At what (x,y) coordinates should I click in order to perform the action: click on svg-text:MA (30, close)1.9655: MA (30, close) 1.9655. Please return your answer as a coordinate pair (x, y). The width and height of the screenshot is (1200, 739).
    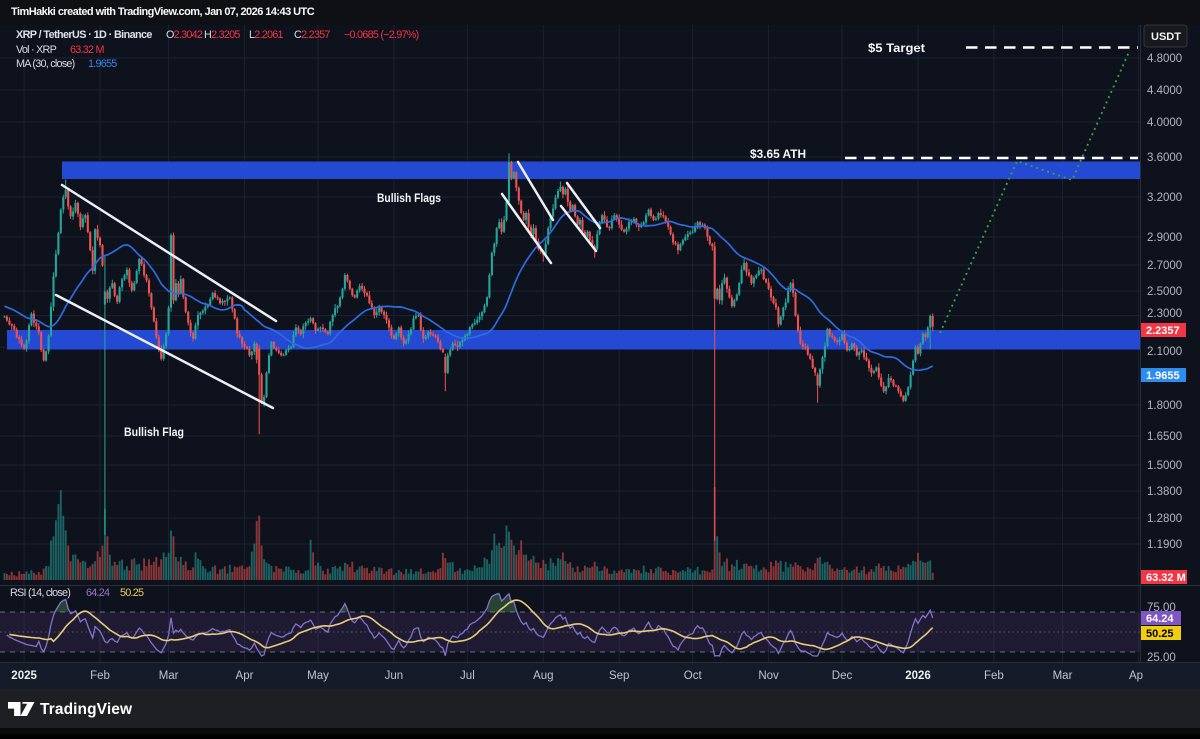
    Looking at the image, I should click on (66, 64).